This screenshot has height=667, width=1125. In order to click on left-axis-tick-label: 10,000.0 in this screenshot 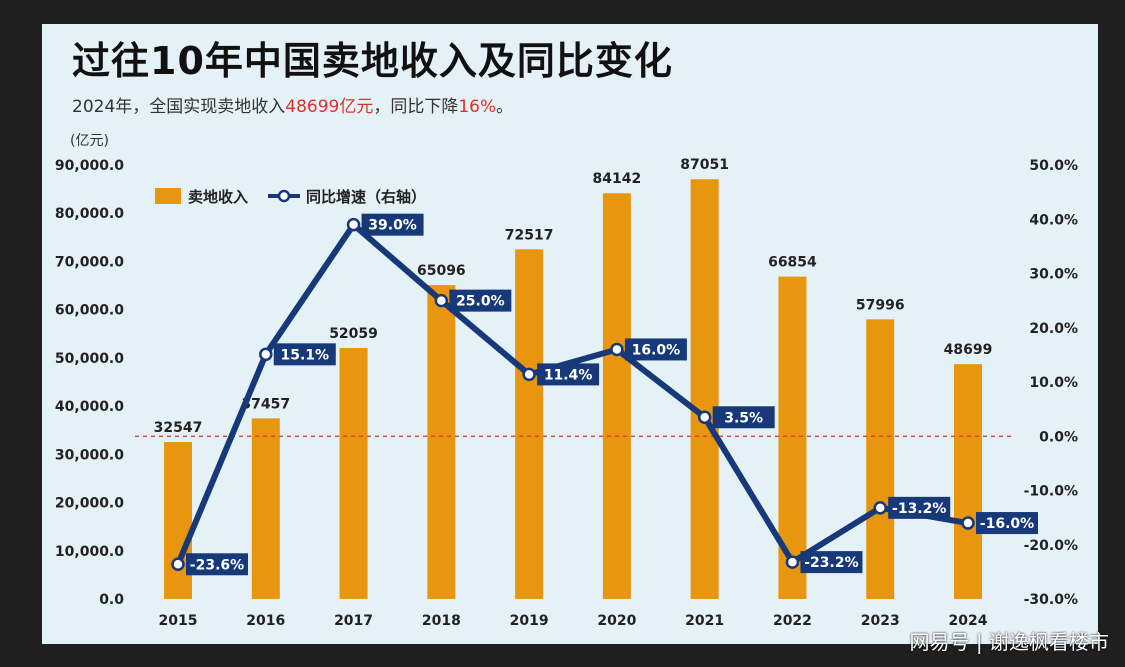, I will do `click(89, 552)`.